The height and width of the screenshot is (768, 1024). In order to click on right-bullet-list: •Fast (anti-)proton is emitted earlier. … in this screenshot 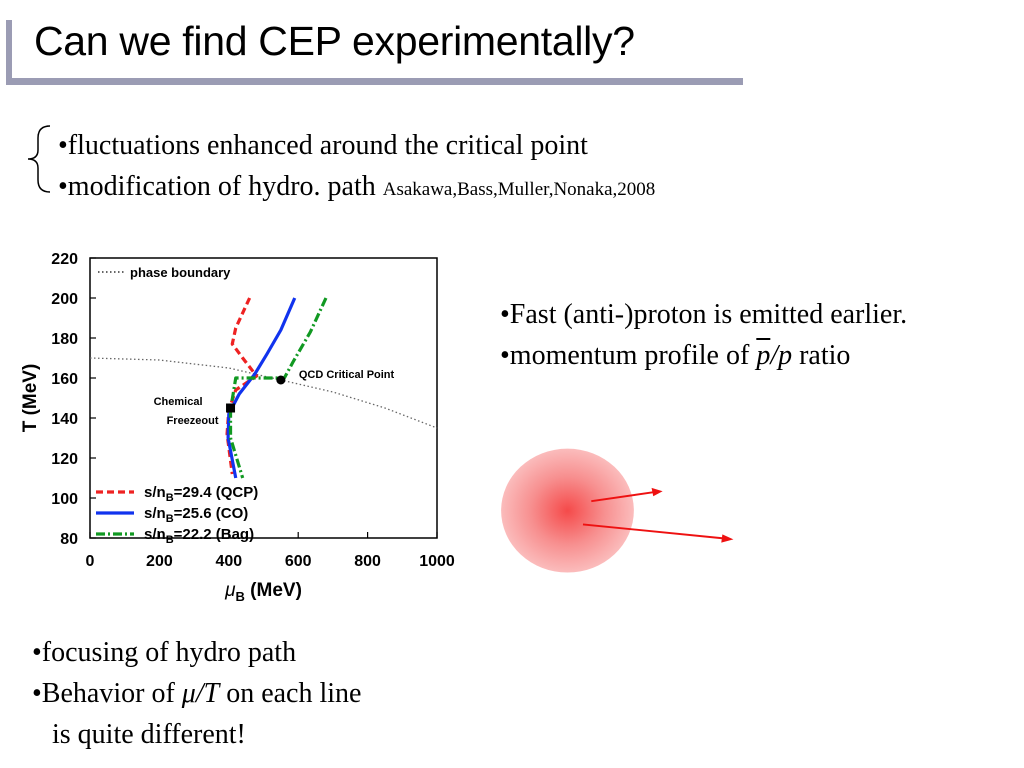, I will do `click(703, 335)`.